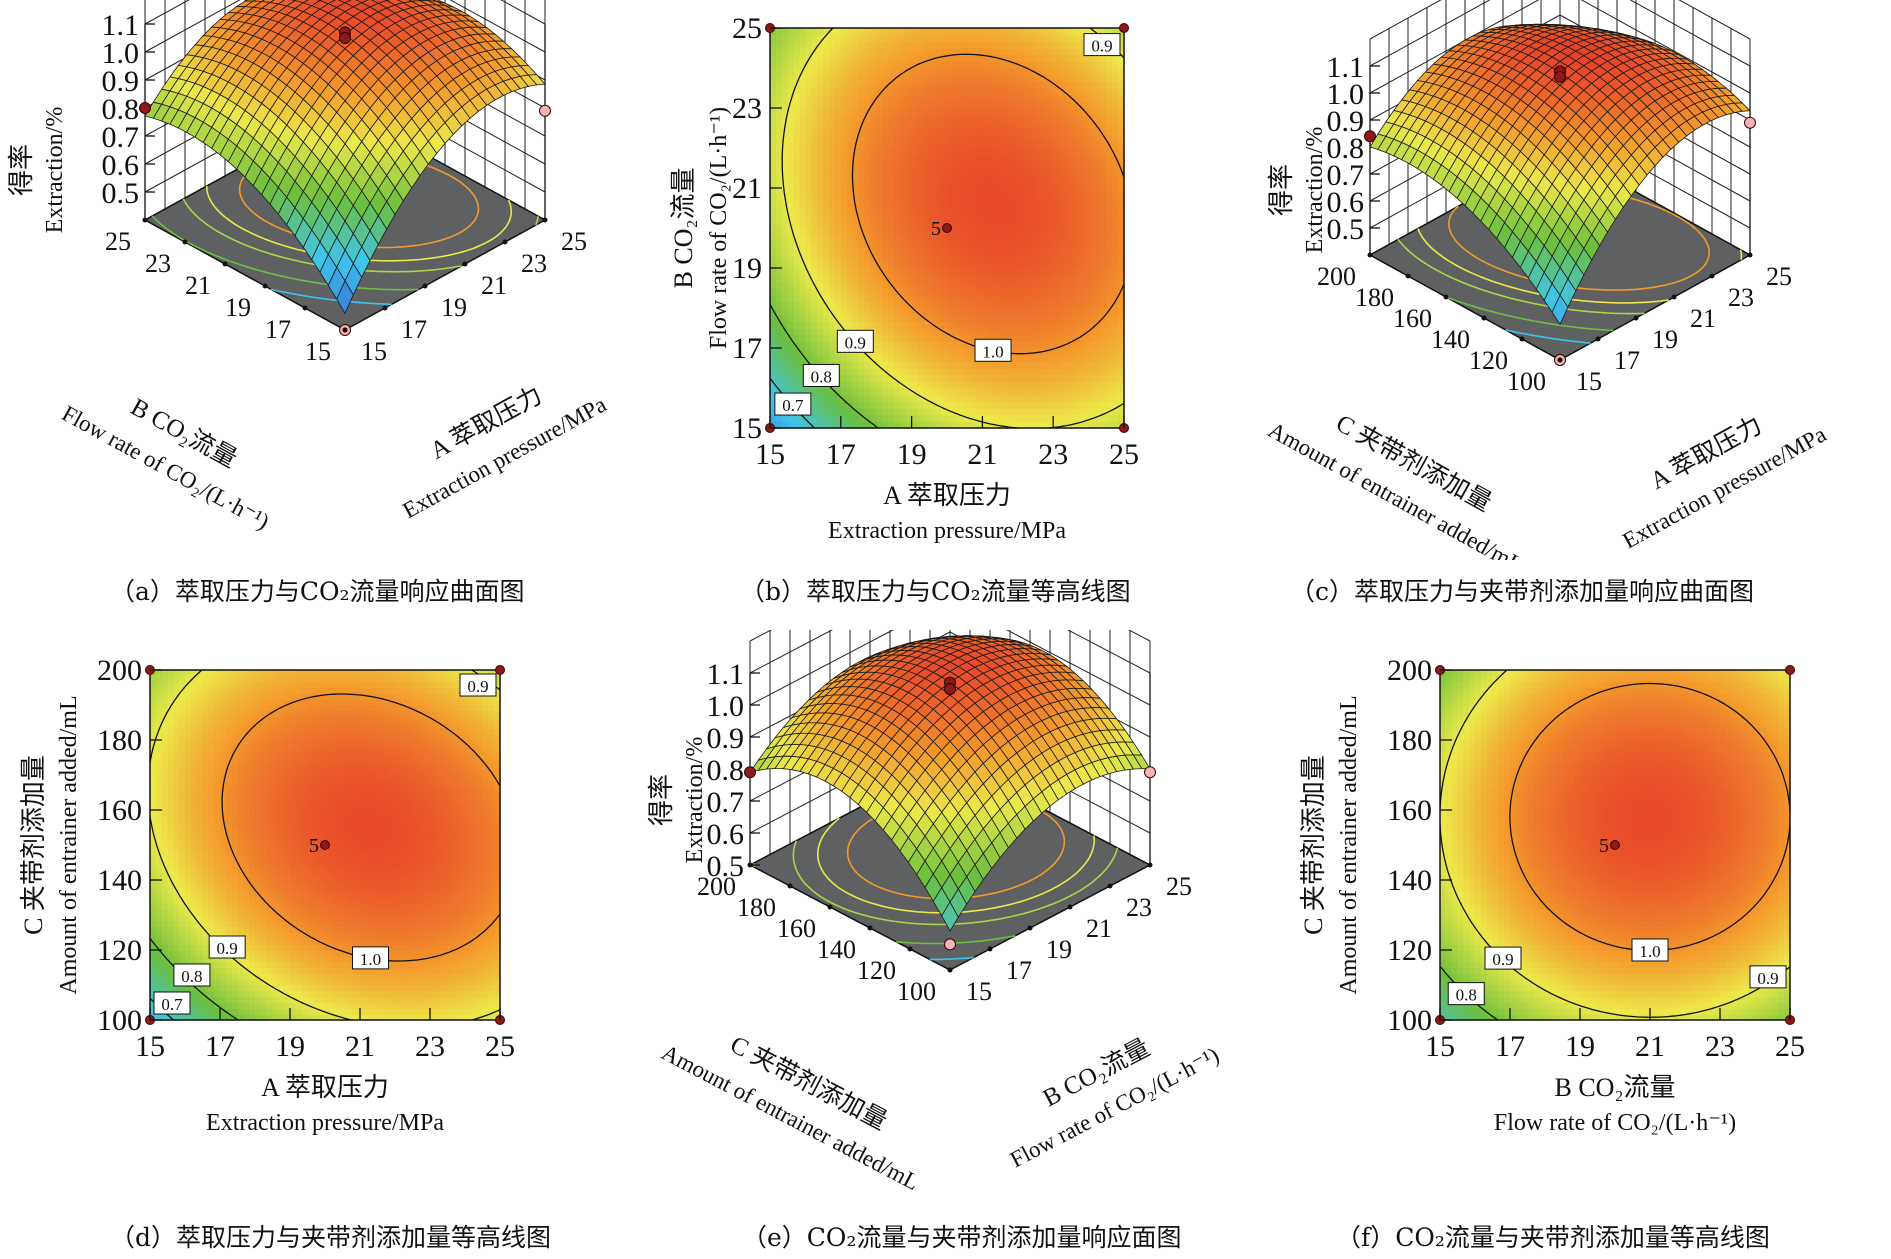 Image resolution: width=1891 pixels, height=1259 pixels. I want to click on contour-label-box, so click(1102, 45).